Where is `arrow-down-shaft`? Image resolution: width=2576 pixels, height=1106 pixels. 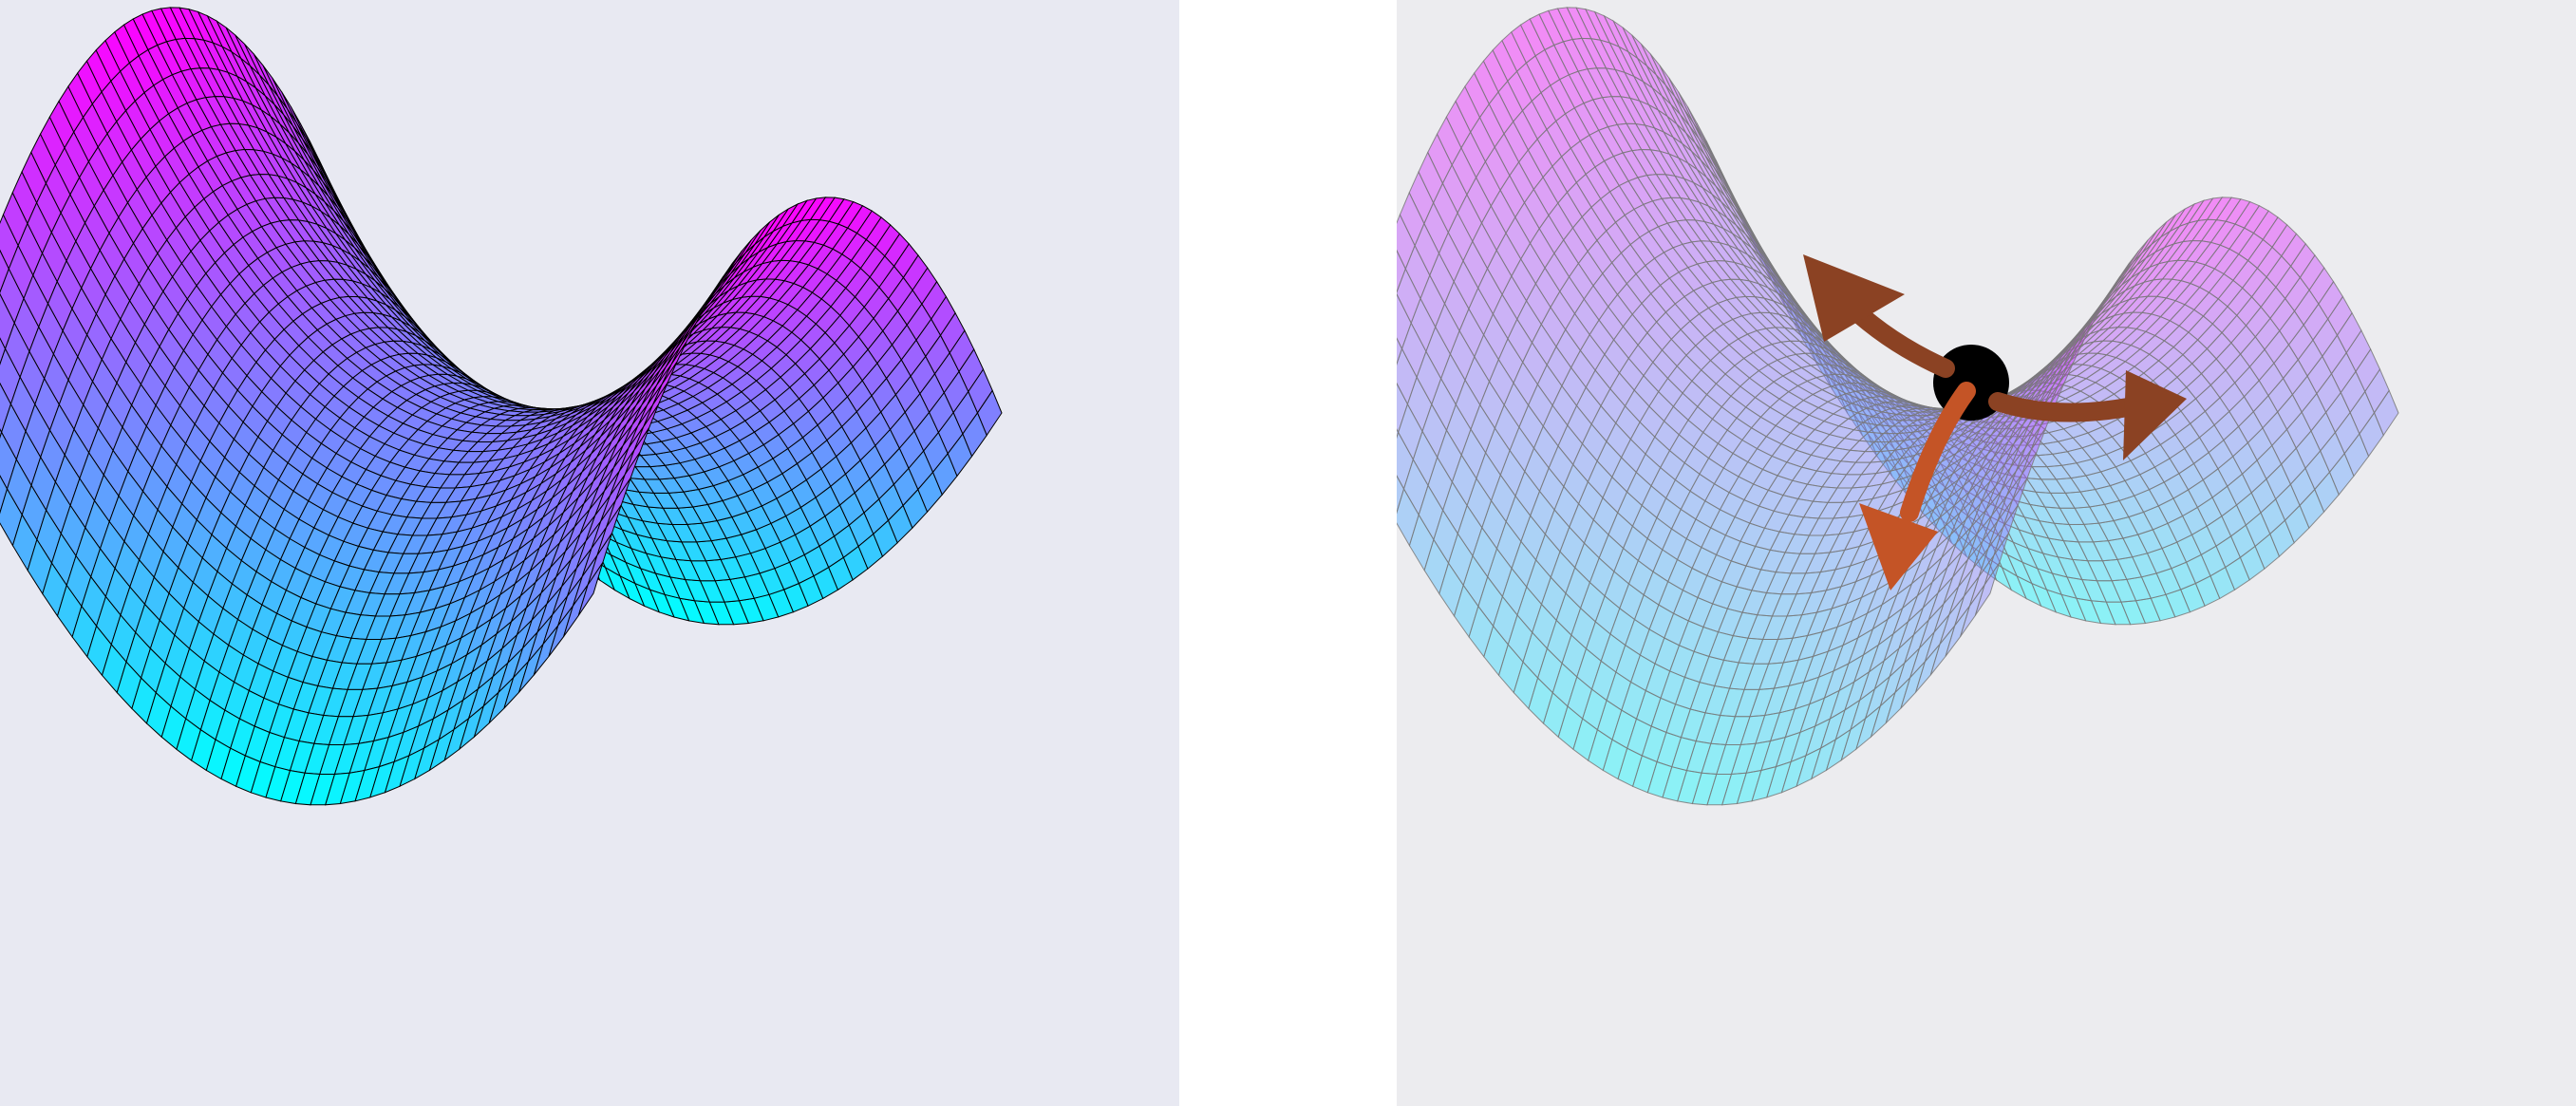 arrow-down-shaft is located at coordinates (1938, 452).